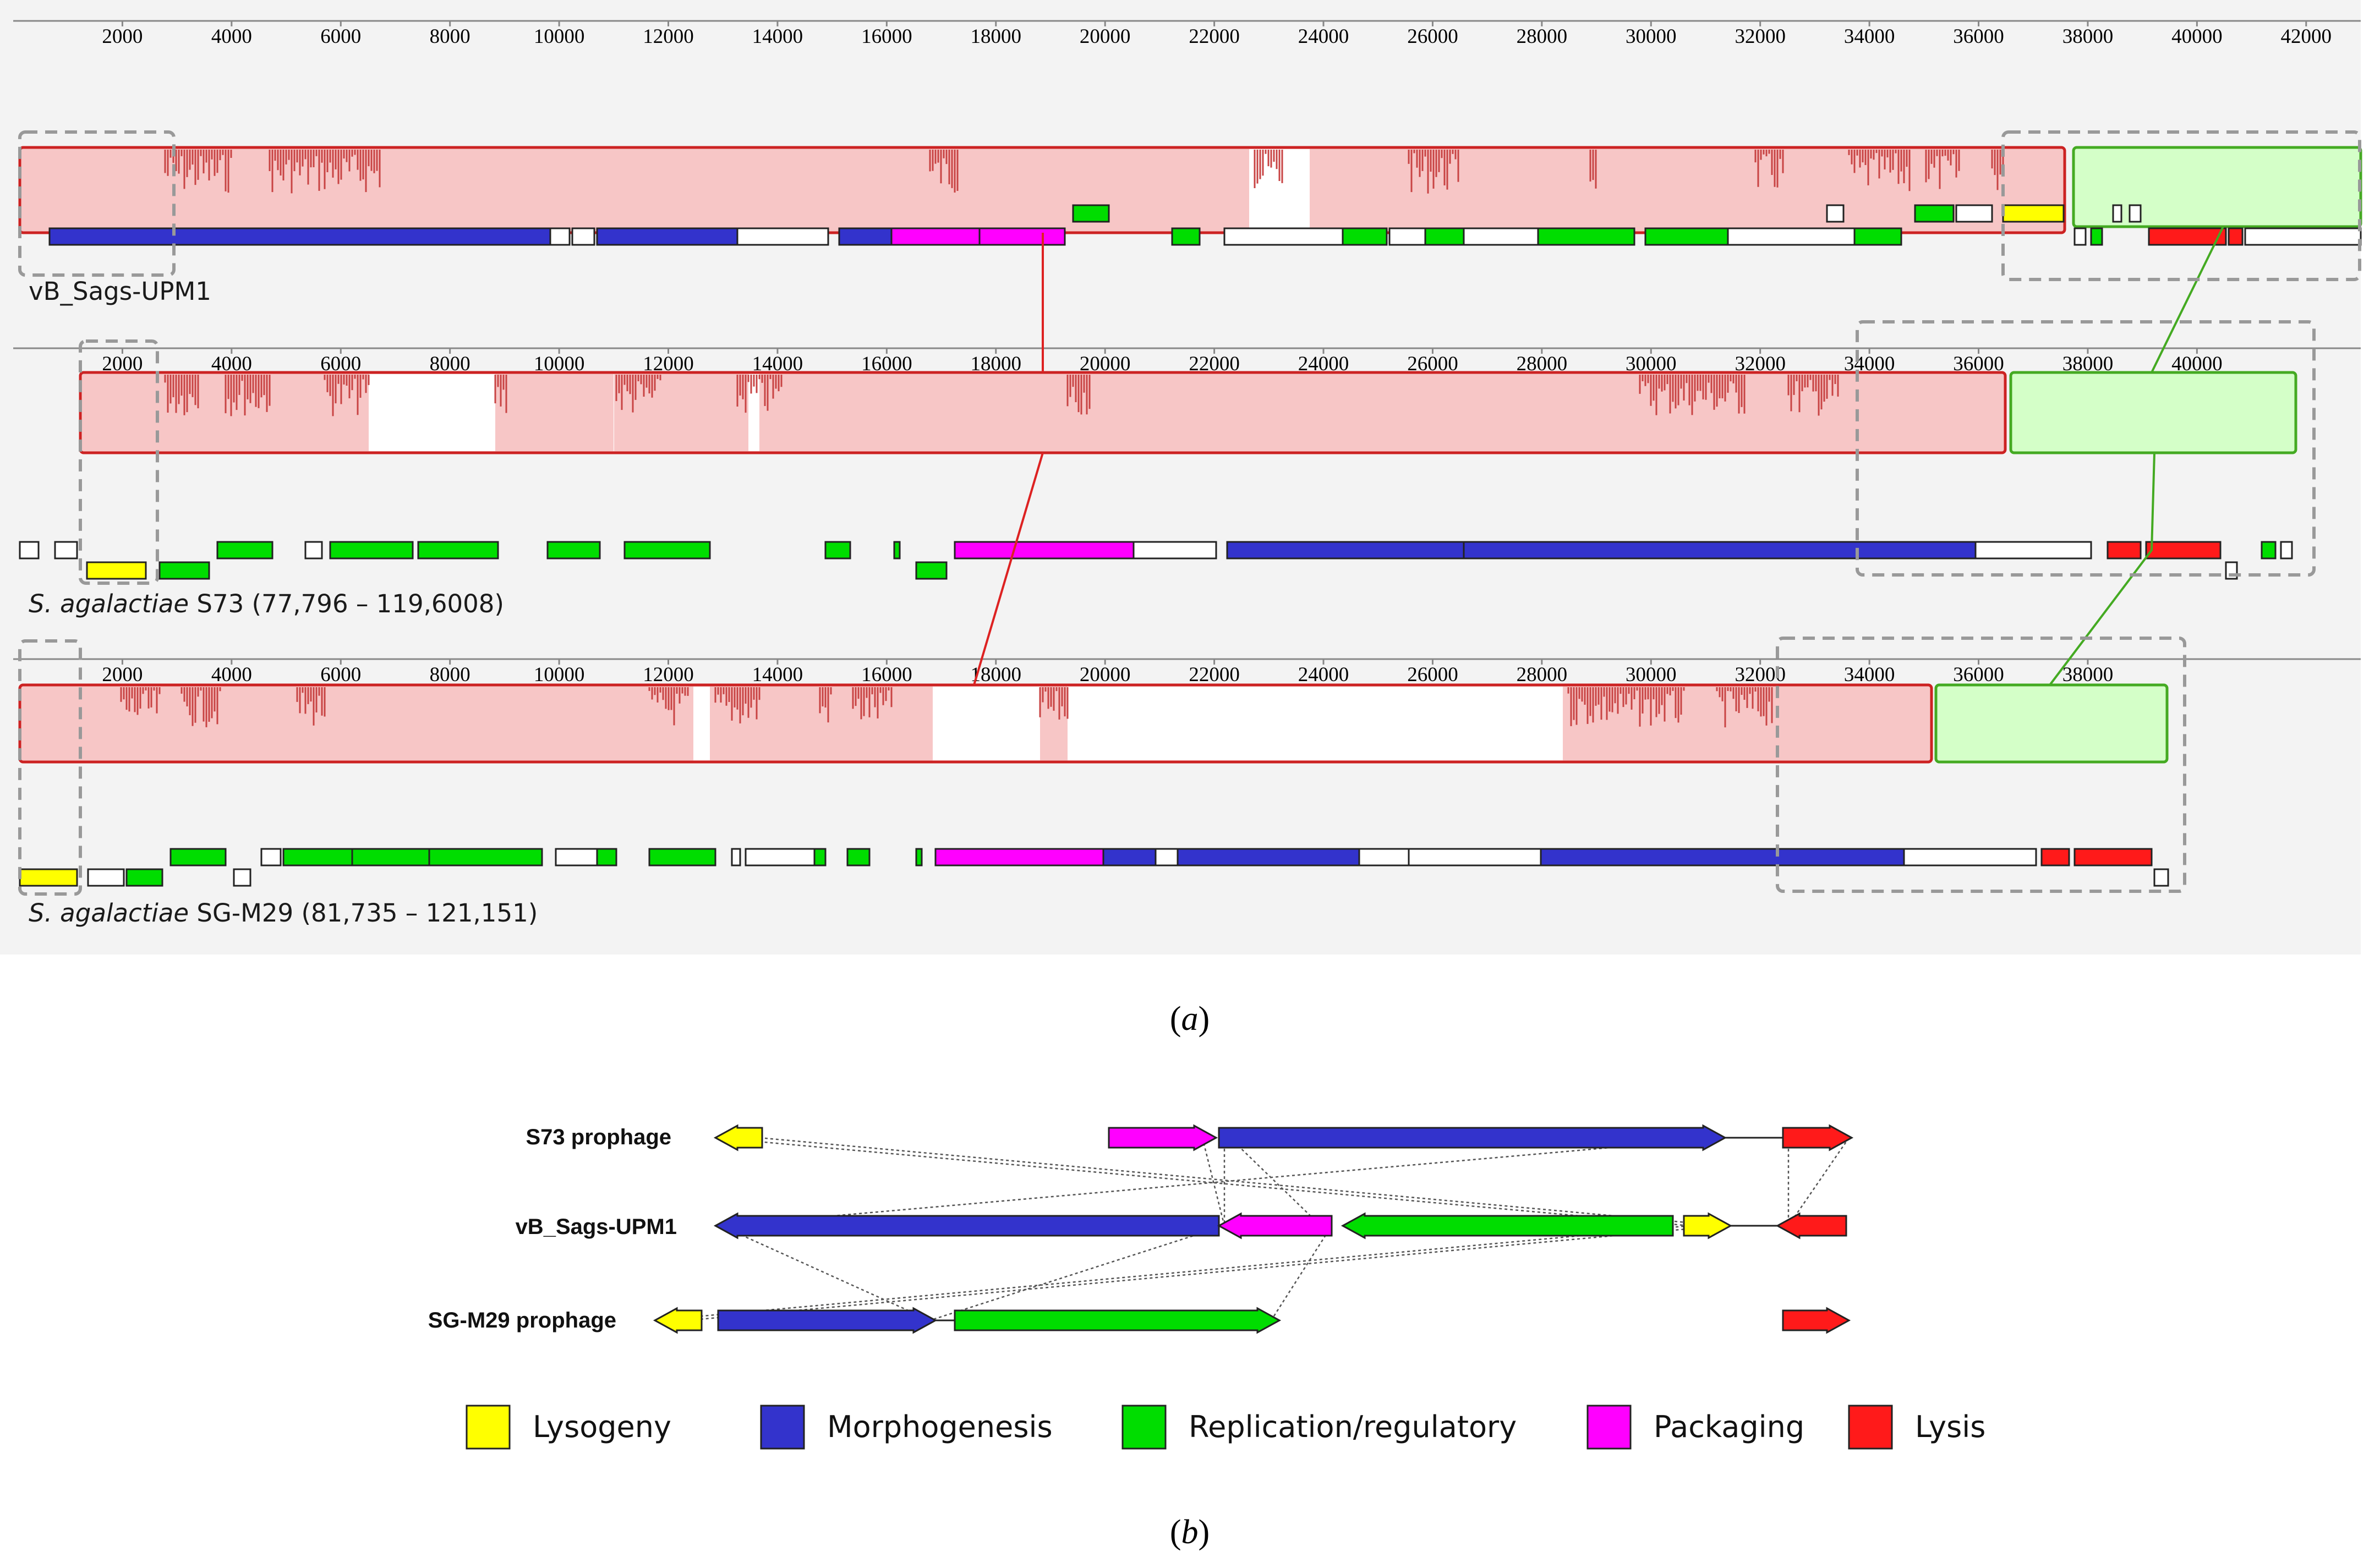  I want to click on alignment-gap, so click(701, 723).